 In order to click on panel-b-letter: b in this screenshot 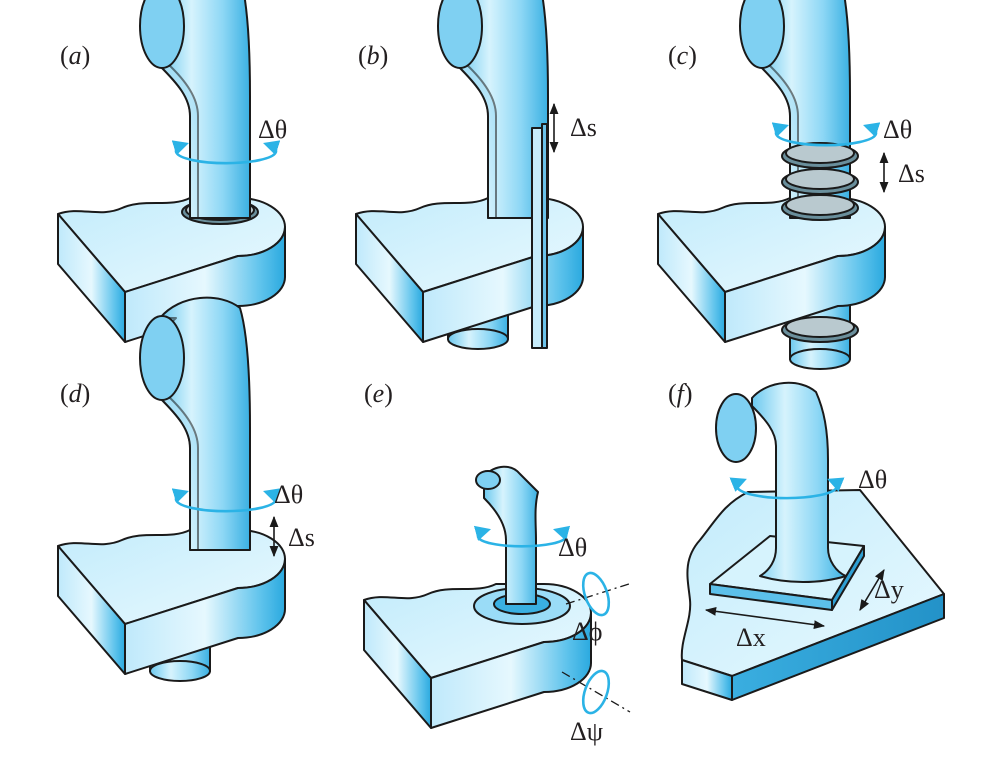, I will do `click(373, 55)`.